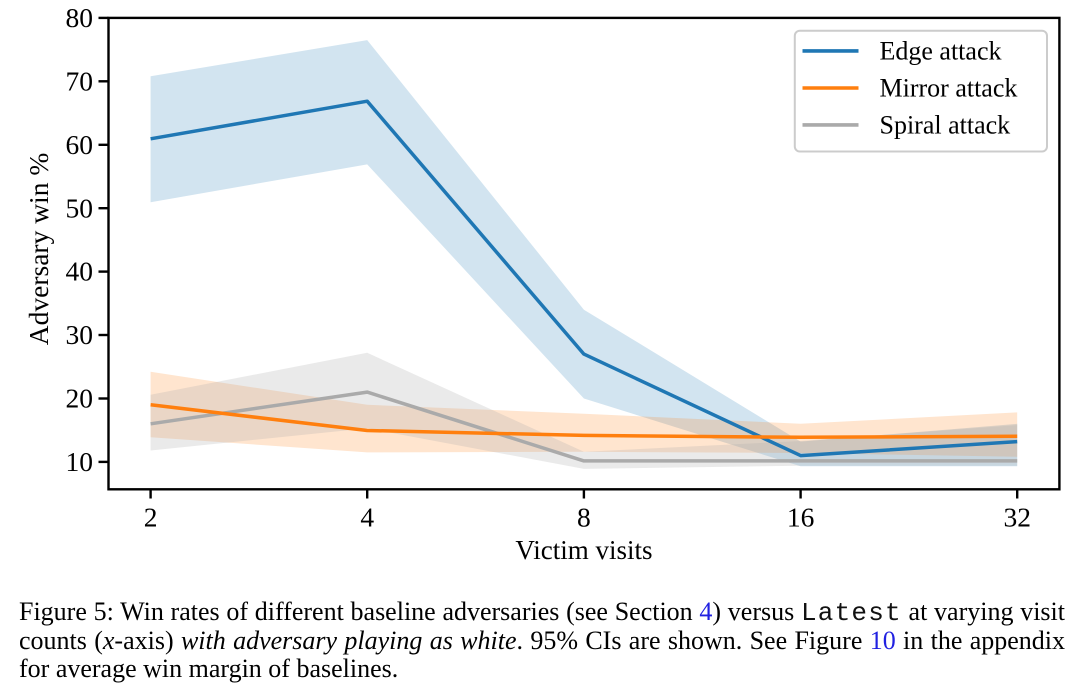 This screenshot has width=1080, height=692. Describe the element at coordinates (945, 124) in the screenshot. I see `svg-text: Spiral attack` at that location.